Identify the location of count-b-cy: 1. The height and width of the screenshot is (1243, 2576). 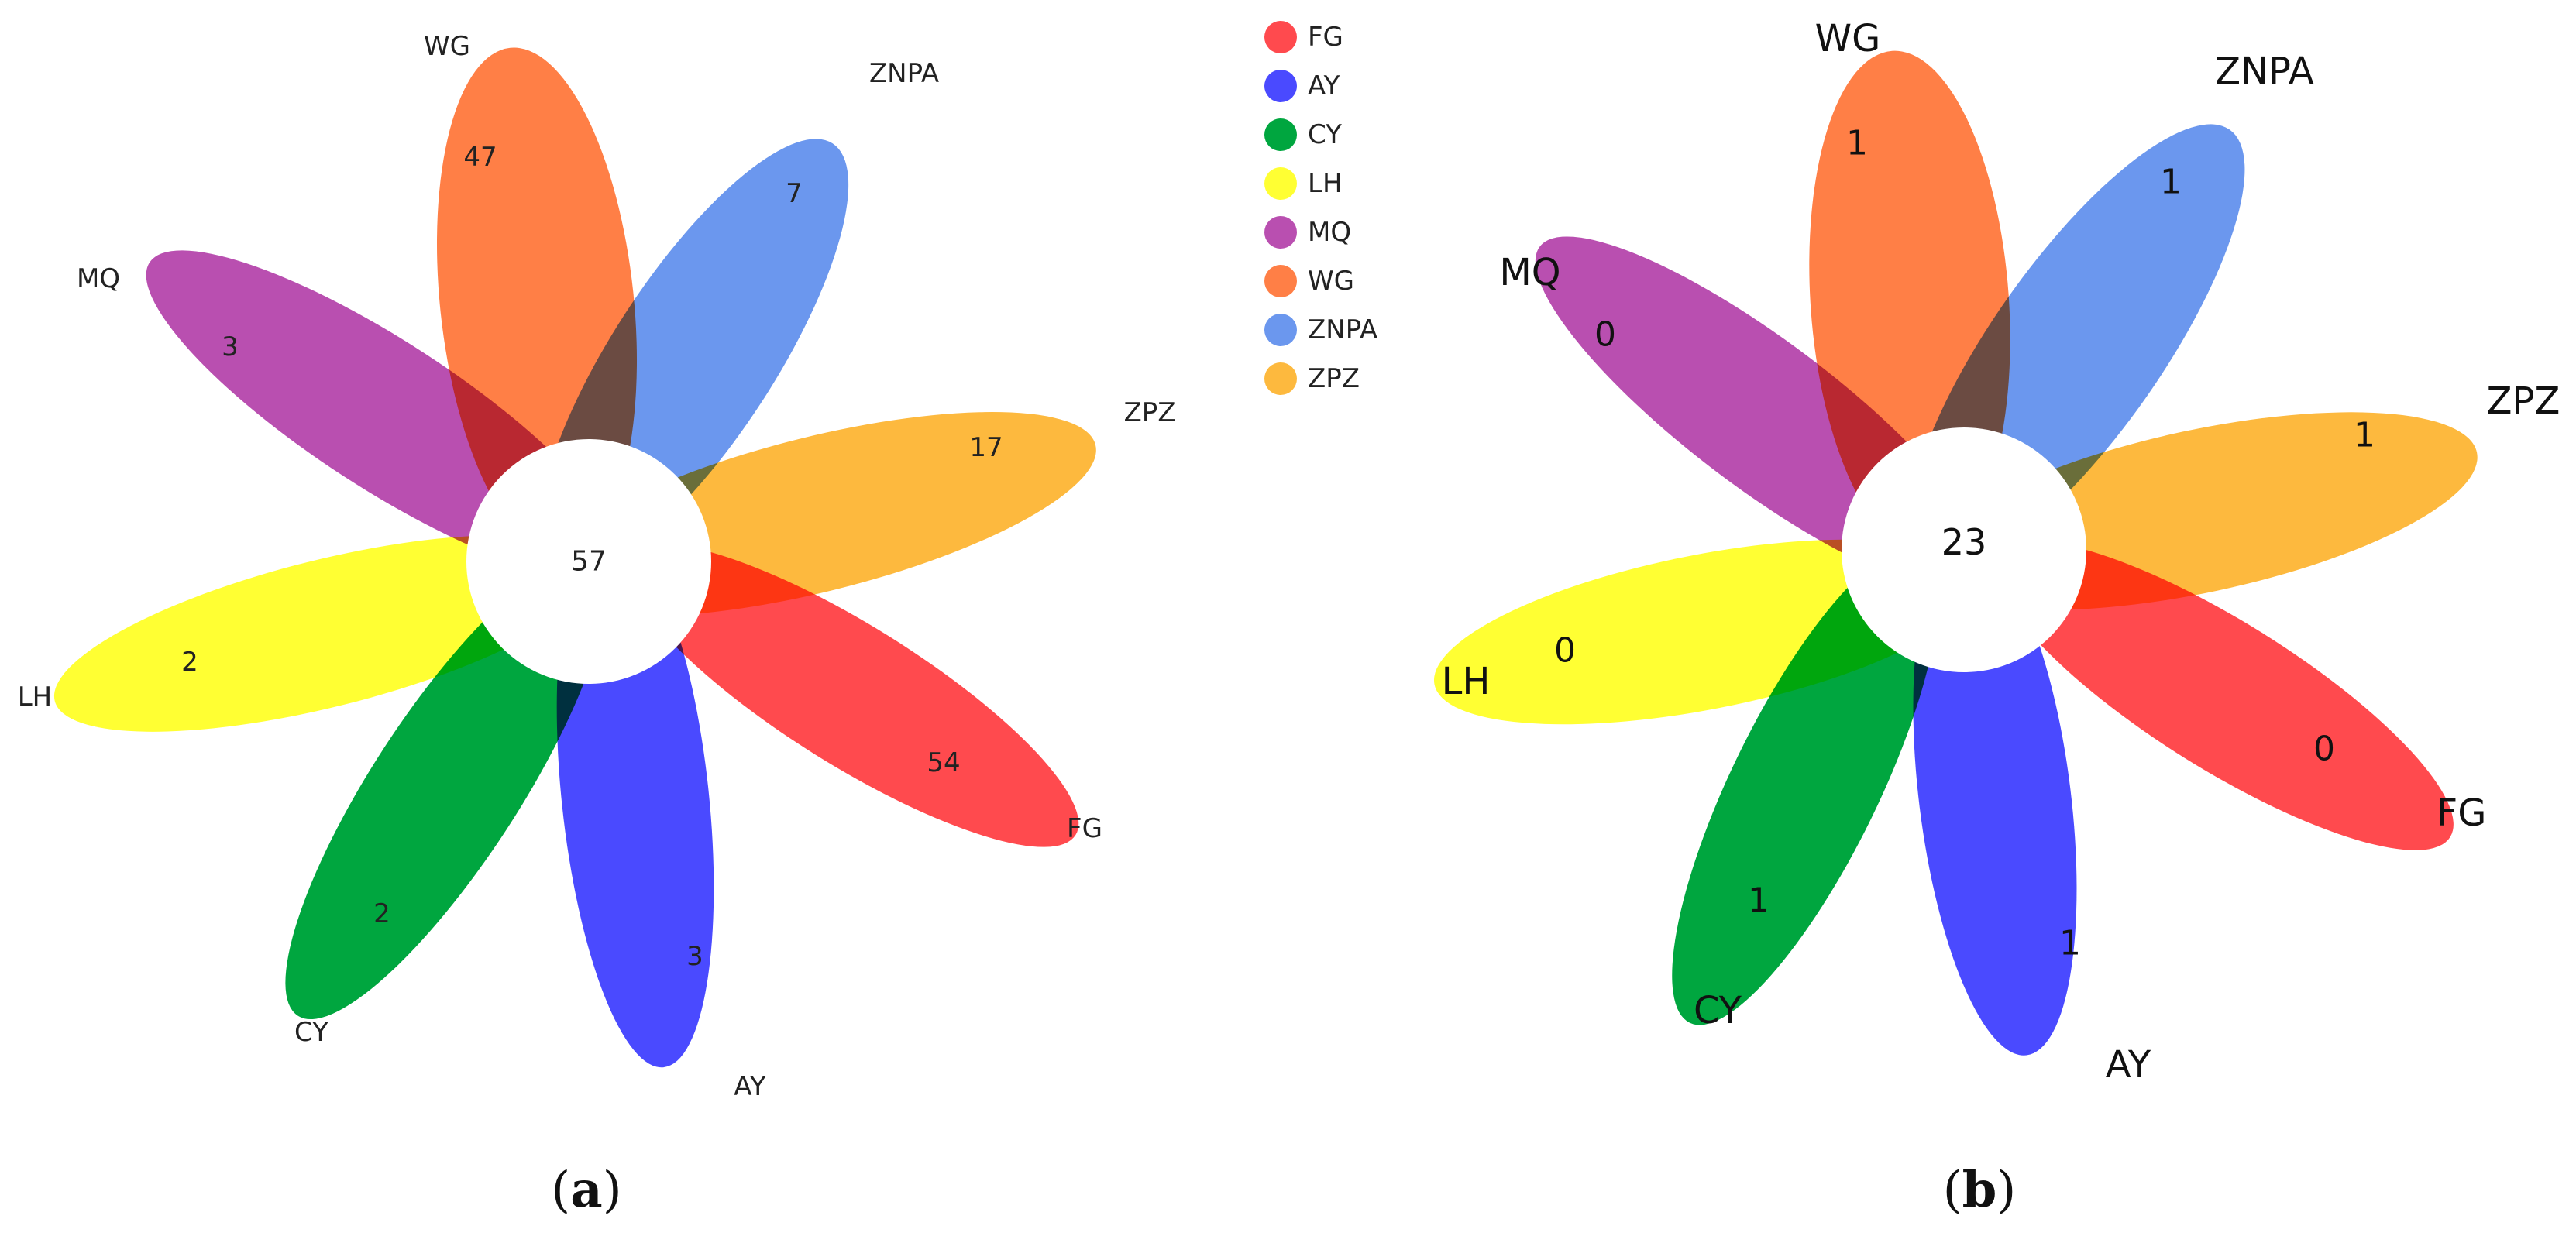
(1758, 901).